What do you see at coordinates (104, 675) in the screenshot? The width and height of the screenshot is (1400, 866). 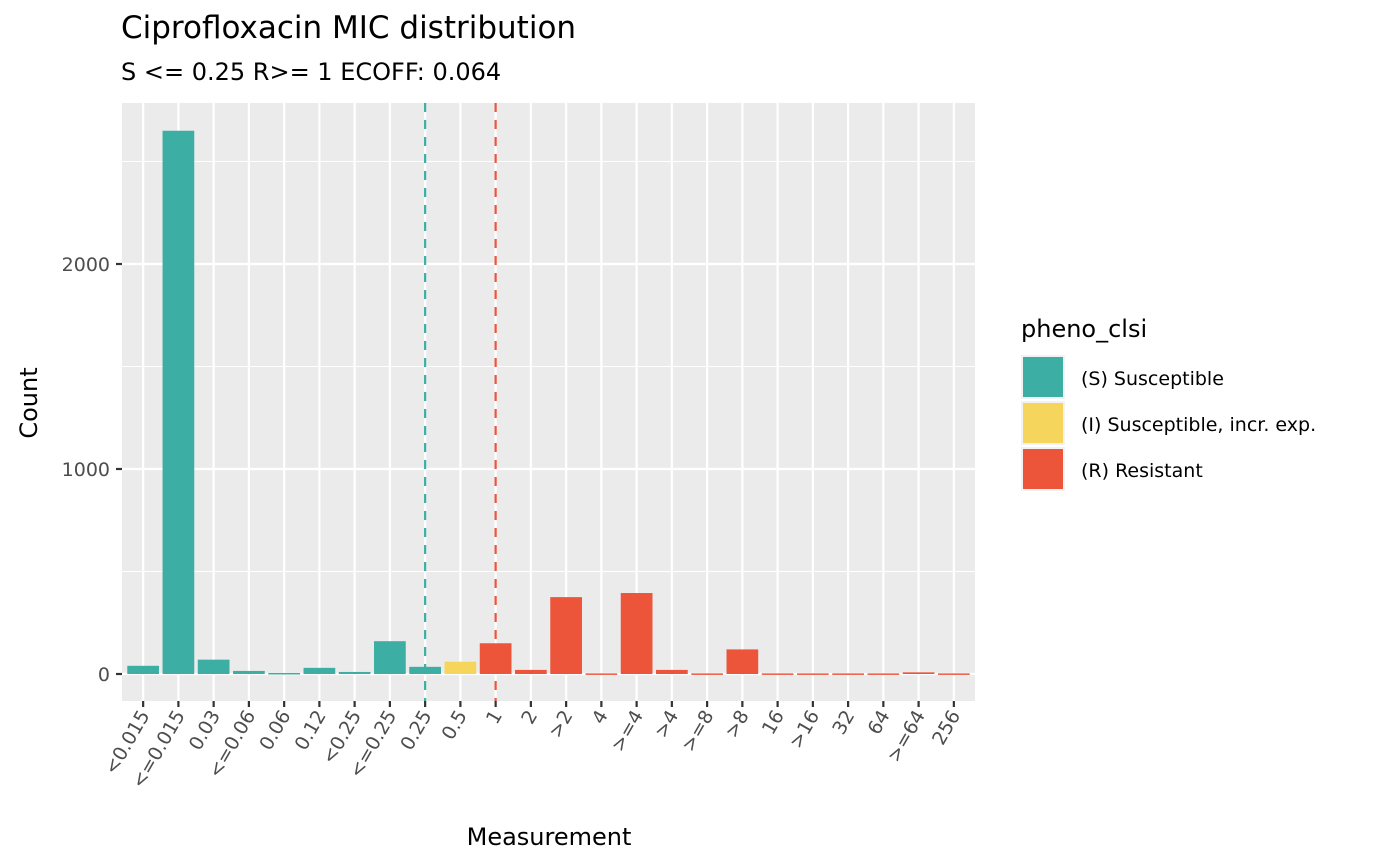 I see `y-tick-label: 0` at bounding box center [104, 675].